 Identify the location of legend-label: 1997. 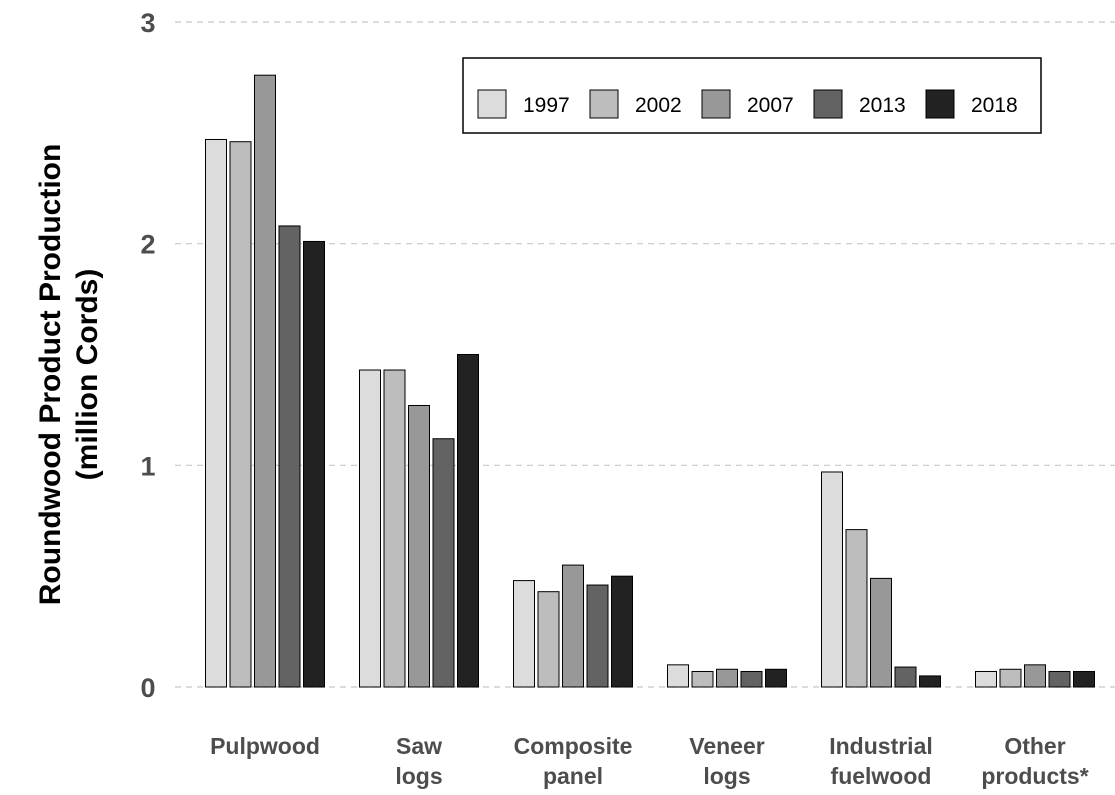
(546, 105).